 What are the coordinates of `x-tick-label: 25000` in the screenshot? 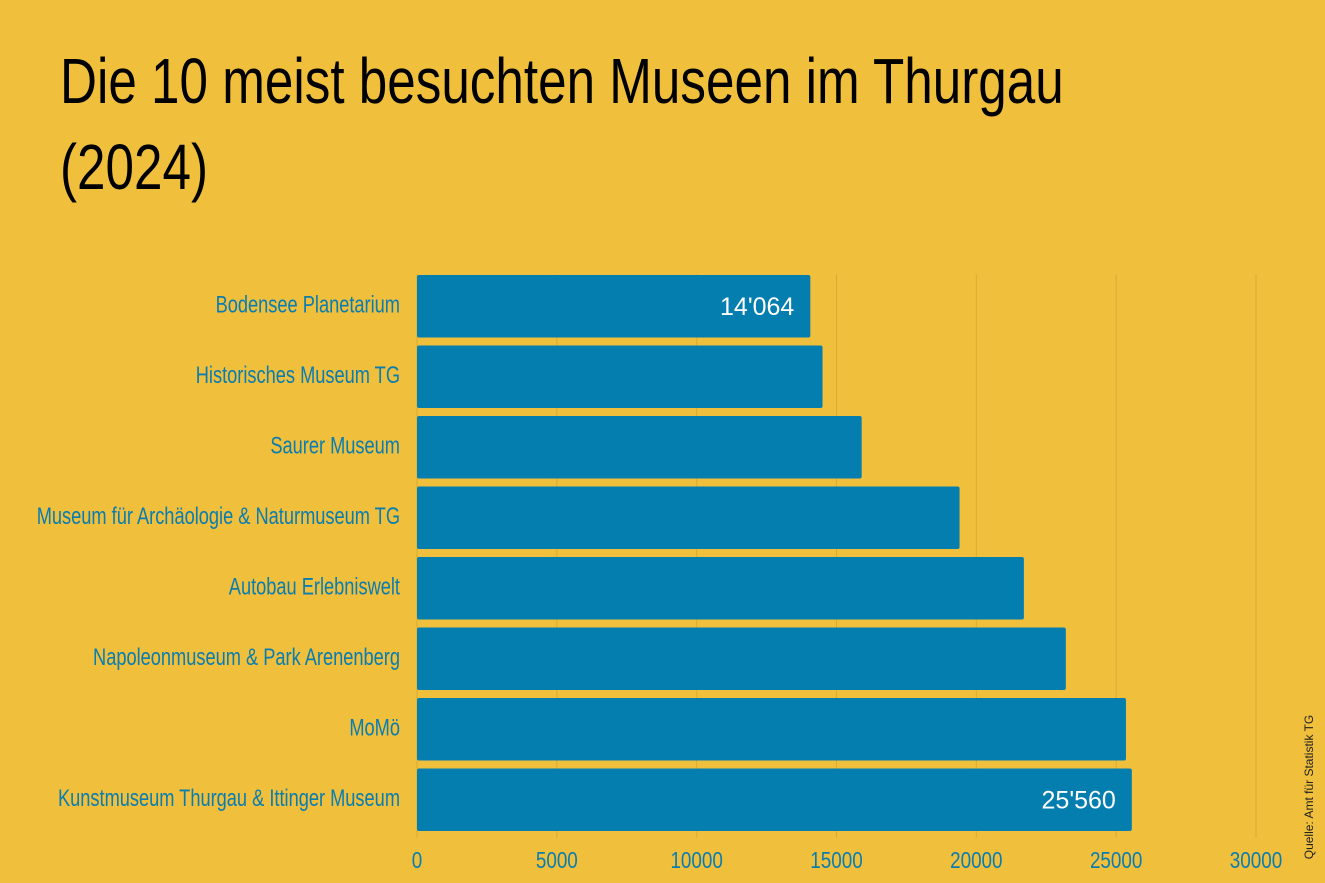 It's located at (1116, 860).